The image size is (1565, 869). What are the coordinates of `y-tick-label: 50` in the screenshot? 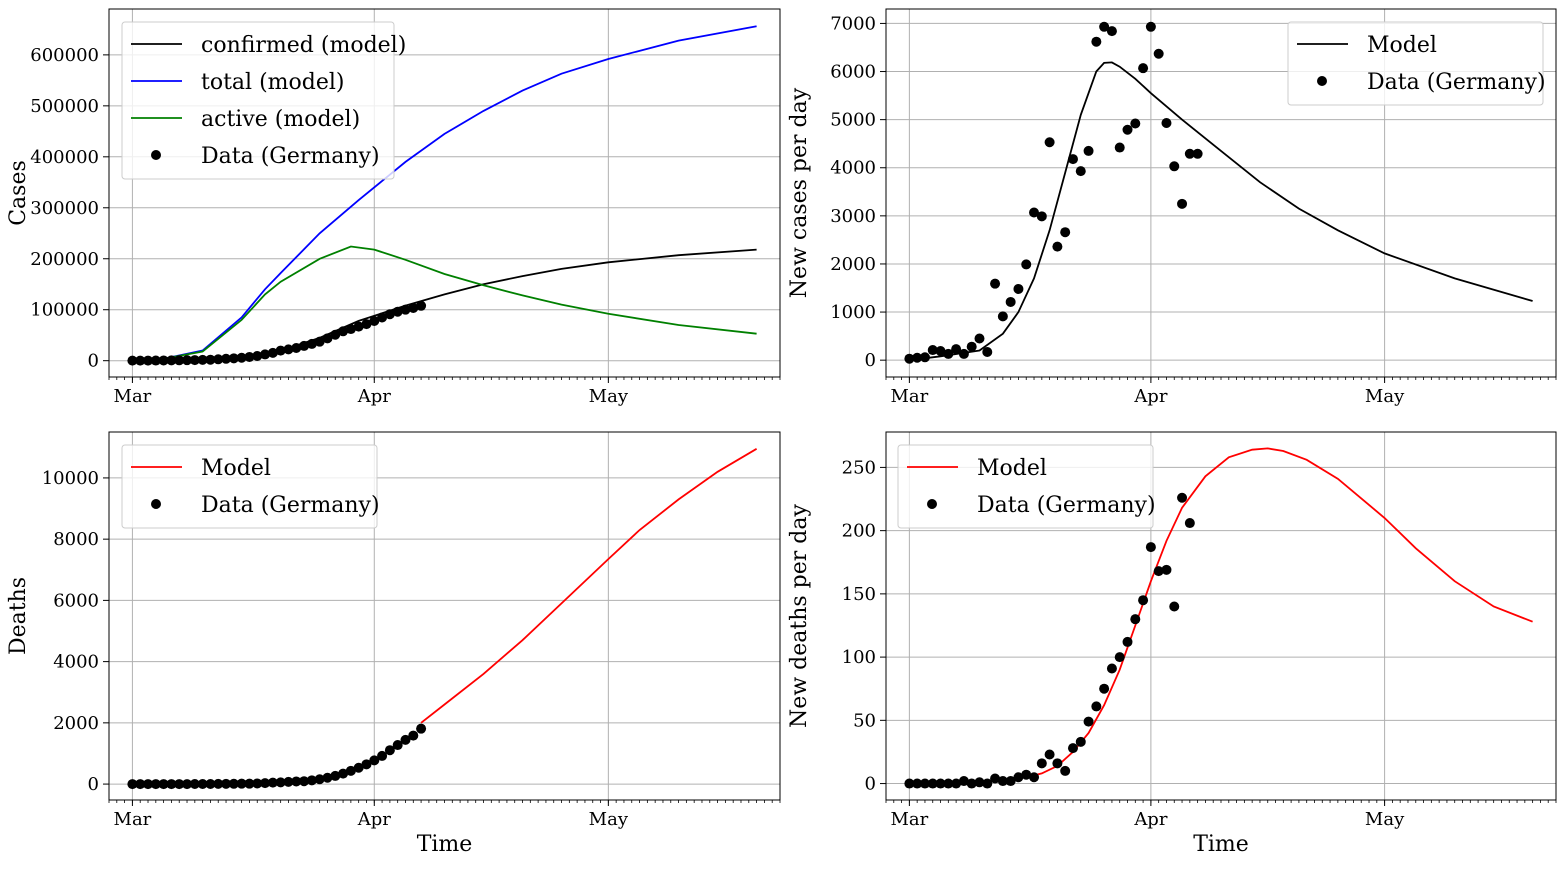 It's located at (864, 720).